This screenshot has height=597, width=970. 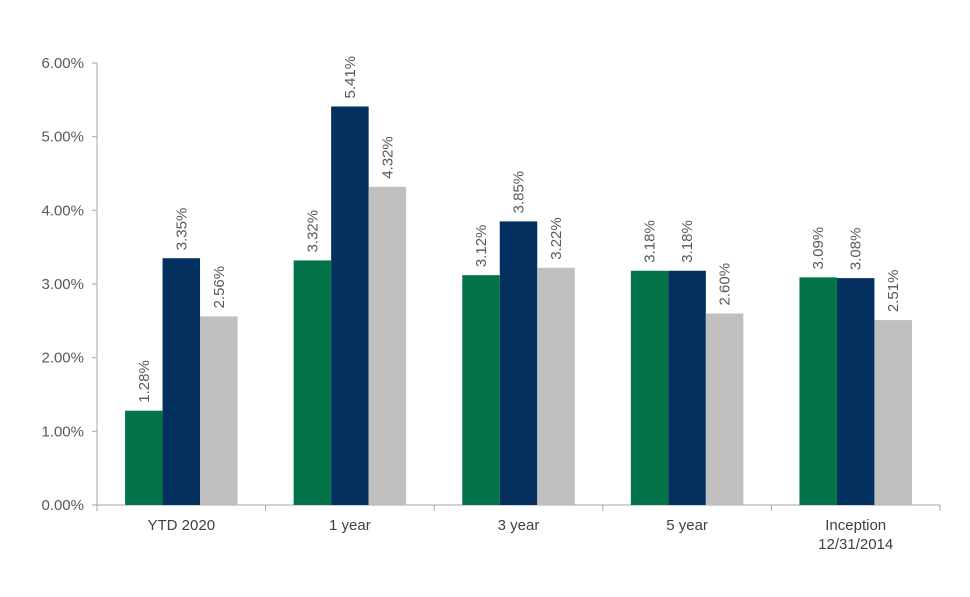 I want to click on x-category-label-line: Inception, so click(x=855, y=525).